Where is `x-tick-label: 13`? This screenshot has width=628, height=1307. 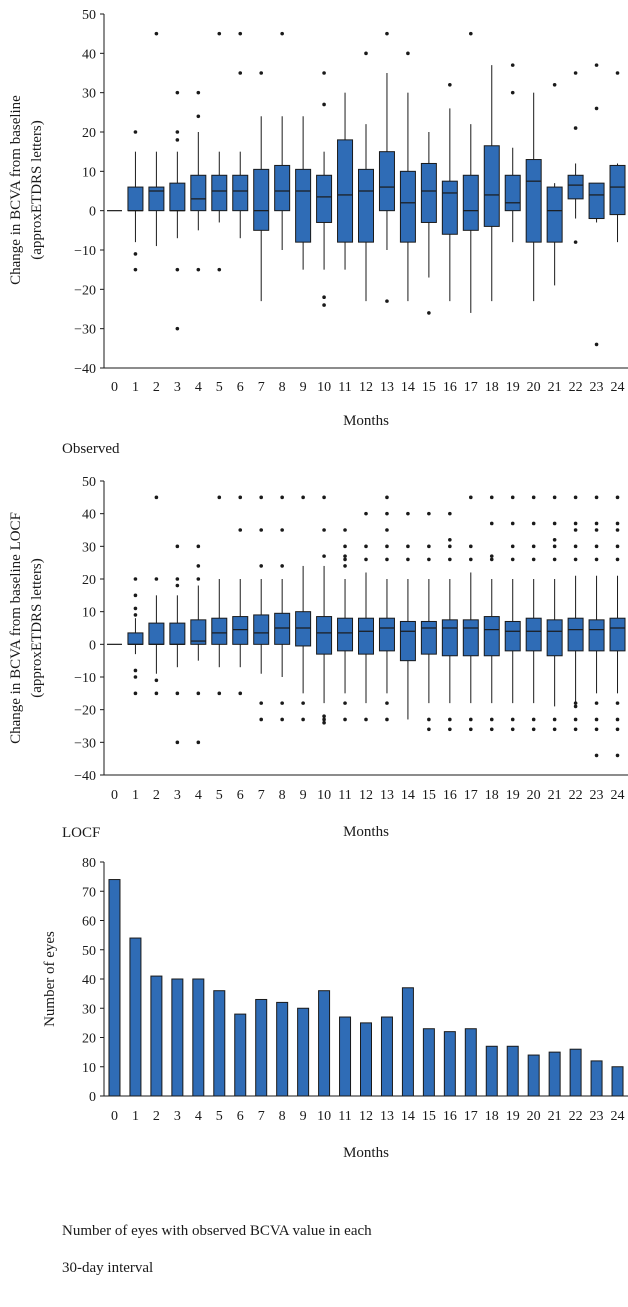 x-tick-label: 13 is located at coordinates (387, 795).